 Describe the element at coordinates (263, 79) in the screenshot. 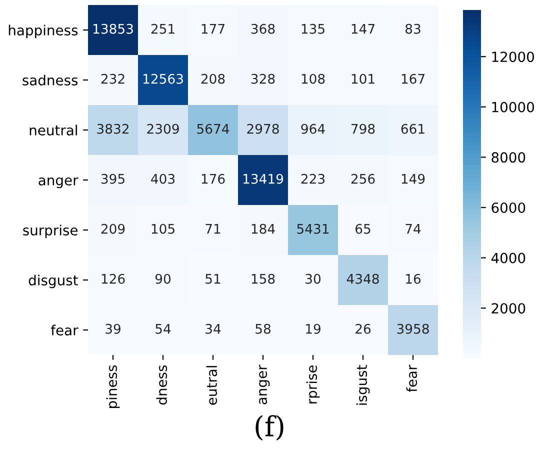

I see `data-label: 328` at that location.